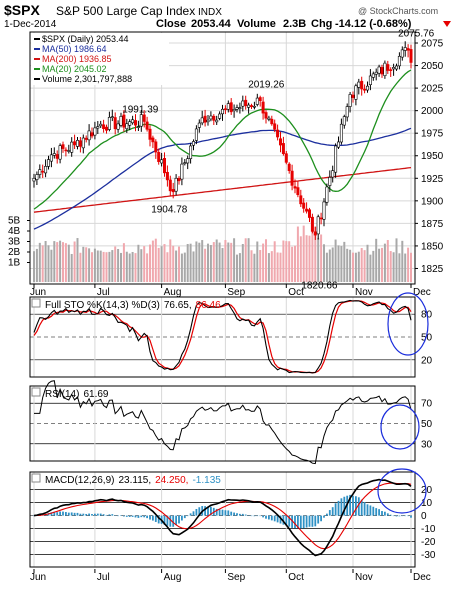  What do you see at coordinates (432, 44) in the screenshot?
I see `price-tick-label: 2075` at bounding box center [432, 44].